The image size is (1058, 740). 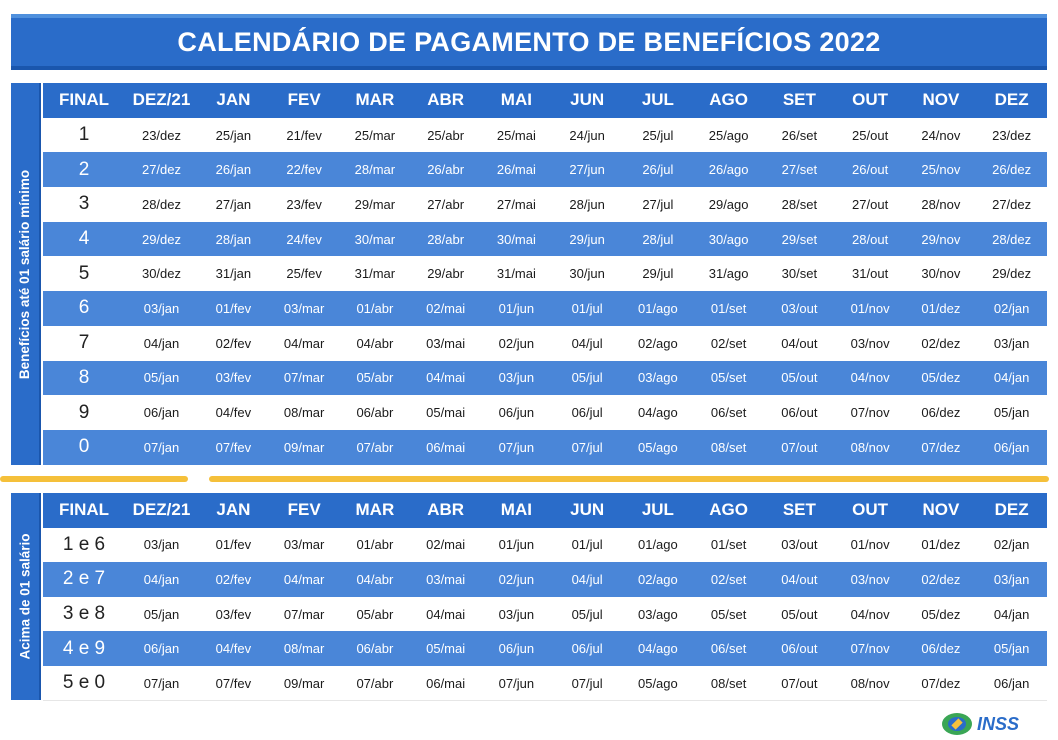 I want to click on payment-date-cell: 01/jul, so click(x=587, y=545).